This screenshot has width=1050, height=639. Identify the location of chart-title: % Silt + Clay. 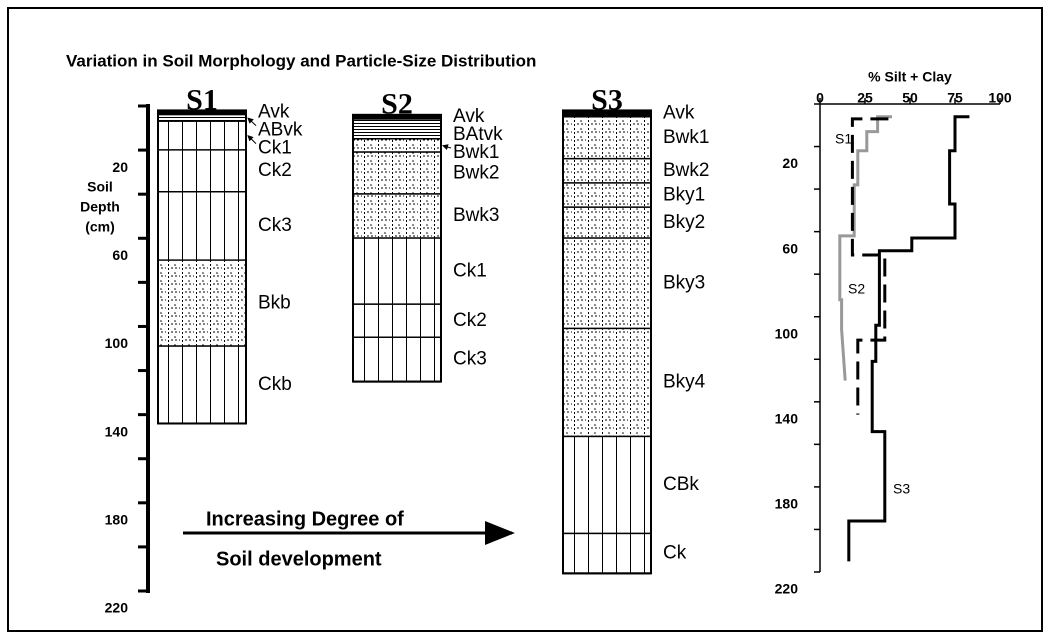
(910, 77).